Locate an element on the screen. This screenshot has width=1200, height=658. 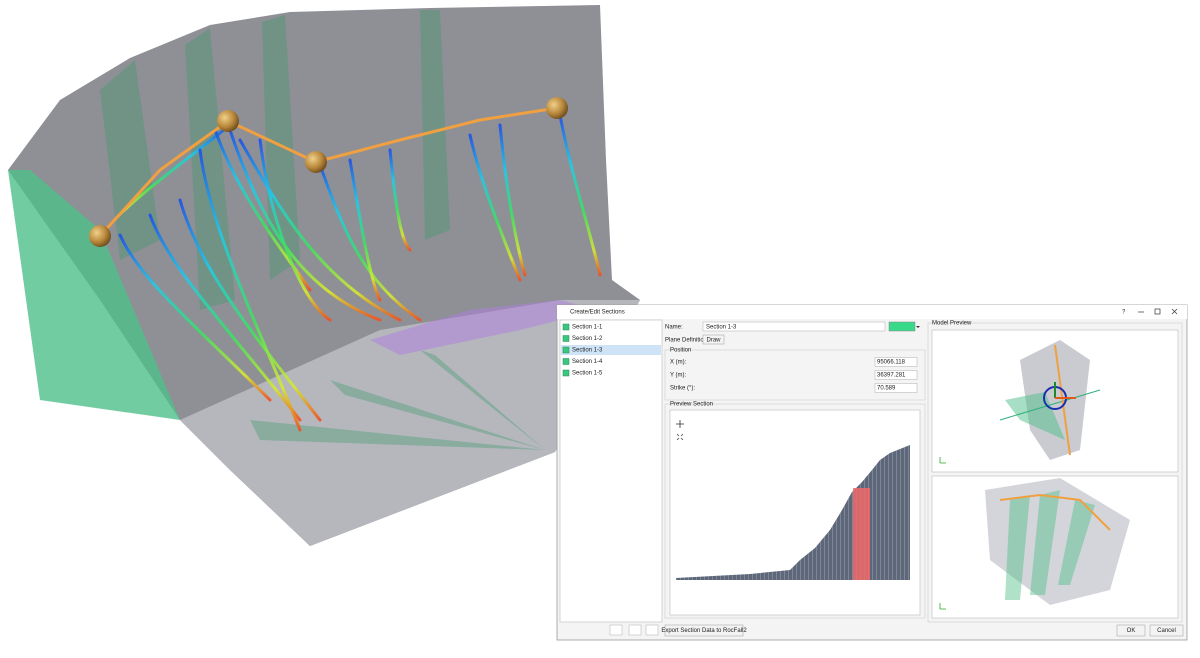
draw-button: Draw is located at coordinates (713, 339).